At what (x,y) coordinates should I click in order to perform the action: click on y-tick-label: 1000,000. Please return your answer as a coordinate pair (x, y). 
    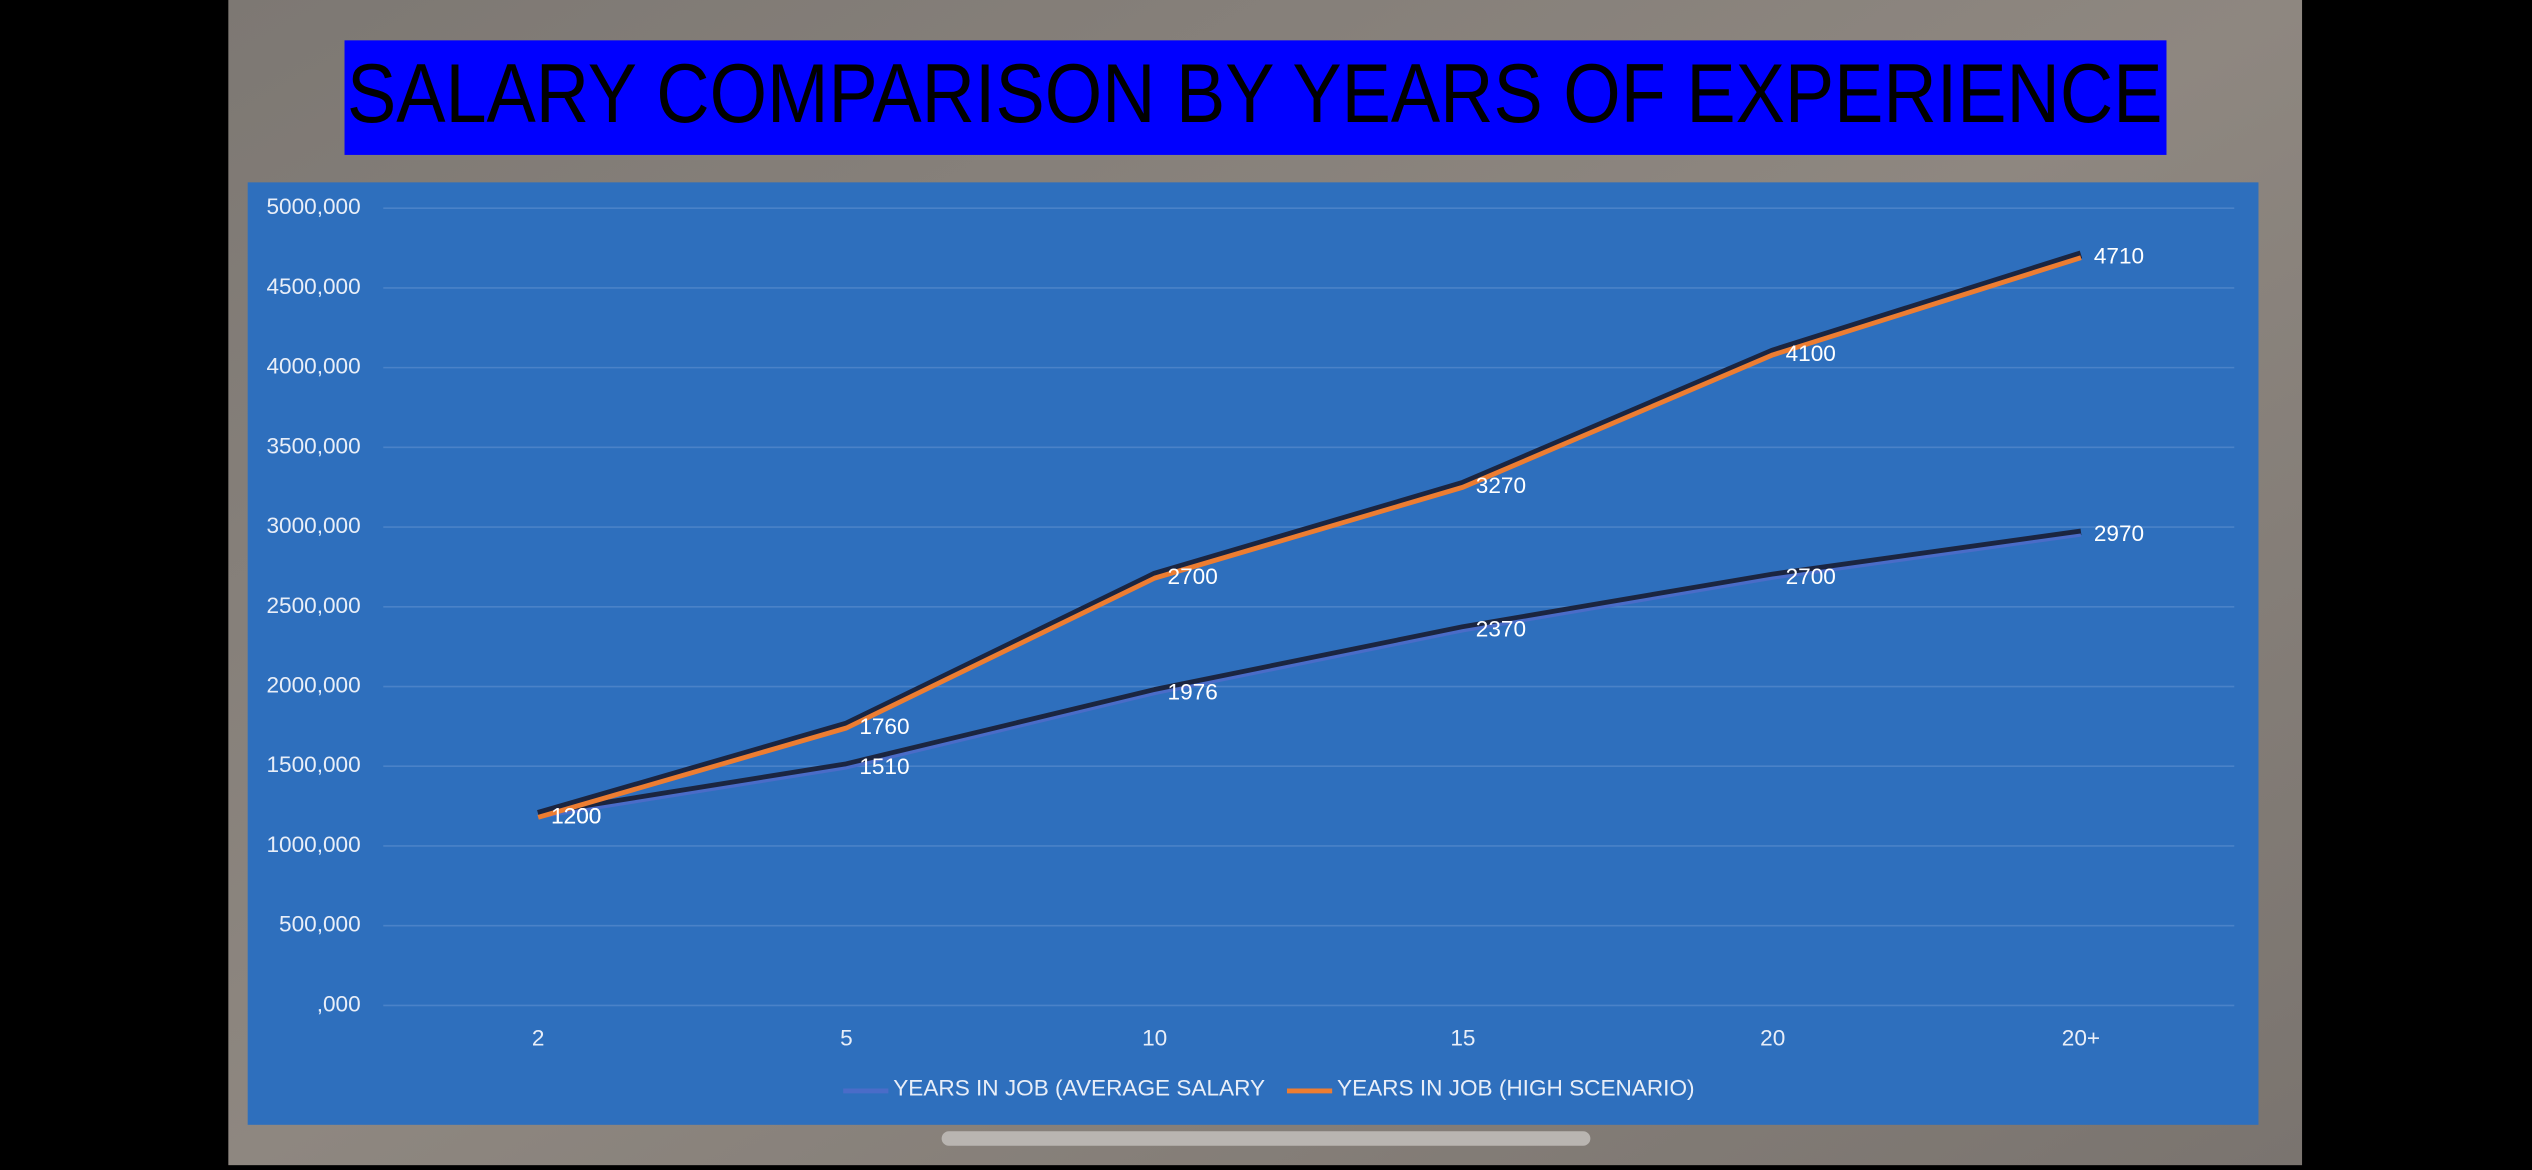
    Looking at the image, I should click on (313, 844).